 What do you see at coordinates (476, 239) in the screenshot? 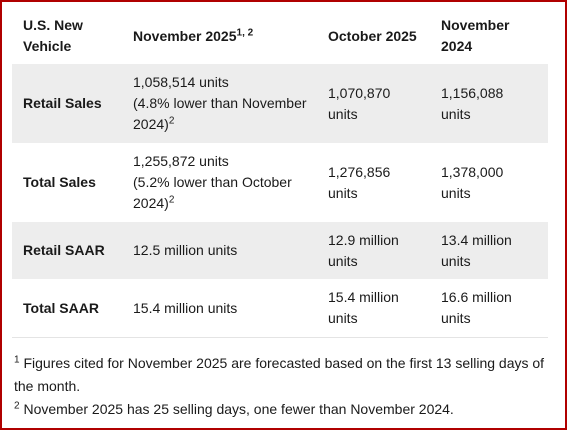
I see `cell-line: 13.4 million` at bounding box center [476, 239].